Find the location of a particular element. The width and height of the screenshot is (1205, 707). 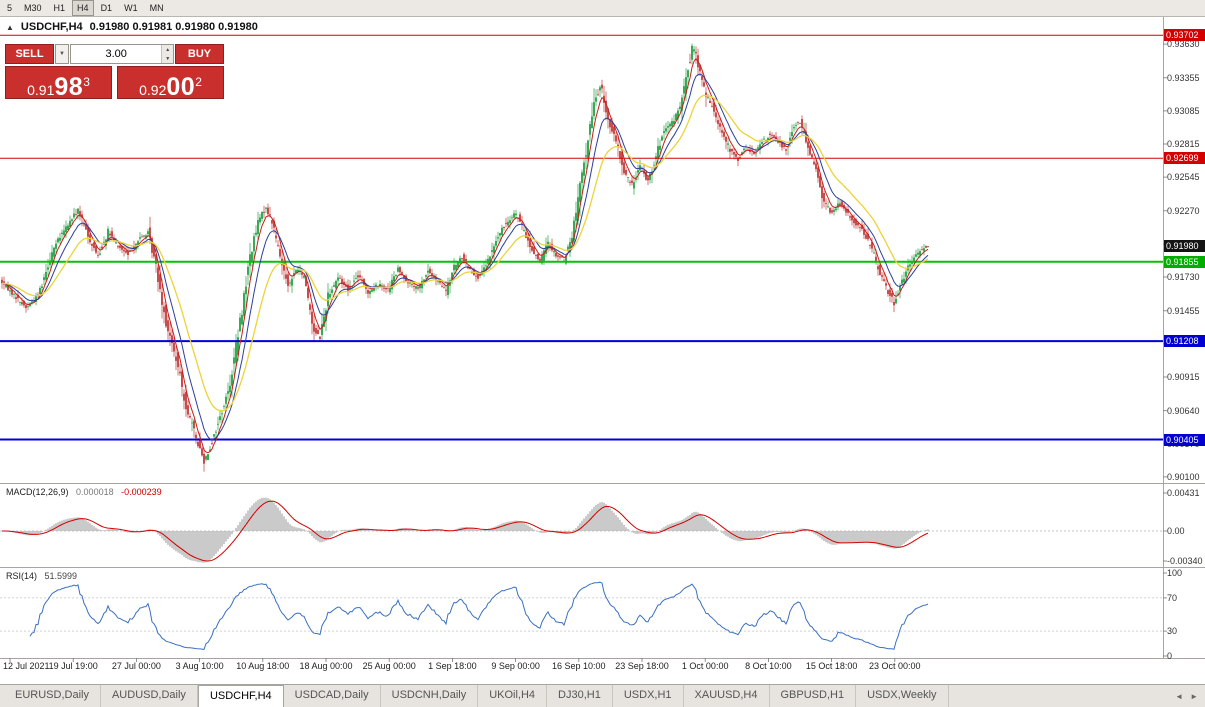

chart-tab-audusd-daily: AUDUSD,Daily is located at coordinates (149, 696).